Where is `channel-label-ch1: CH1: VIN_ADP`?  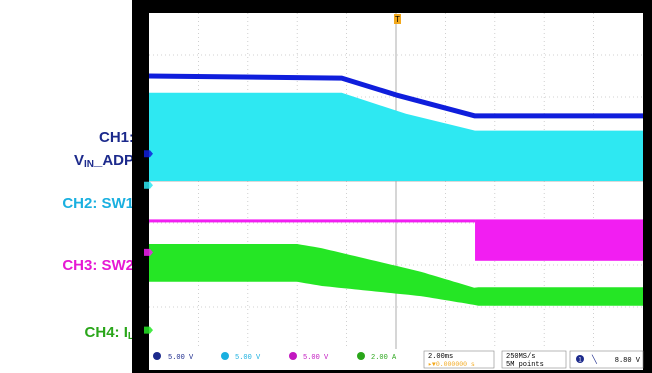
channel-label-ch1: CH1: VIN_ADP is located at coordinates (104, 151).